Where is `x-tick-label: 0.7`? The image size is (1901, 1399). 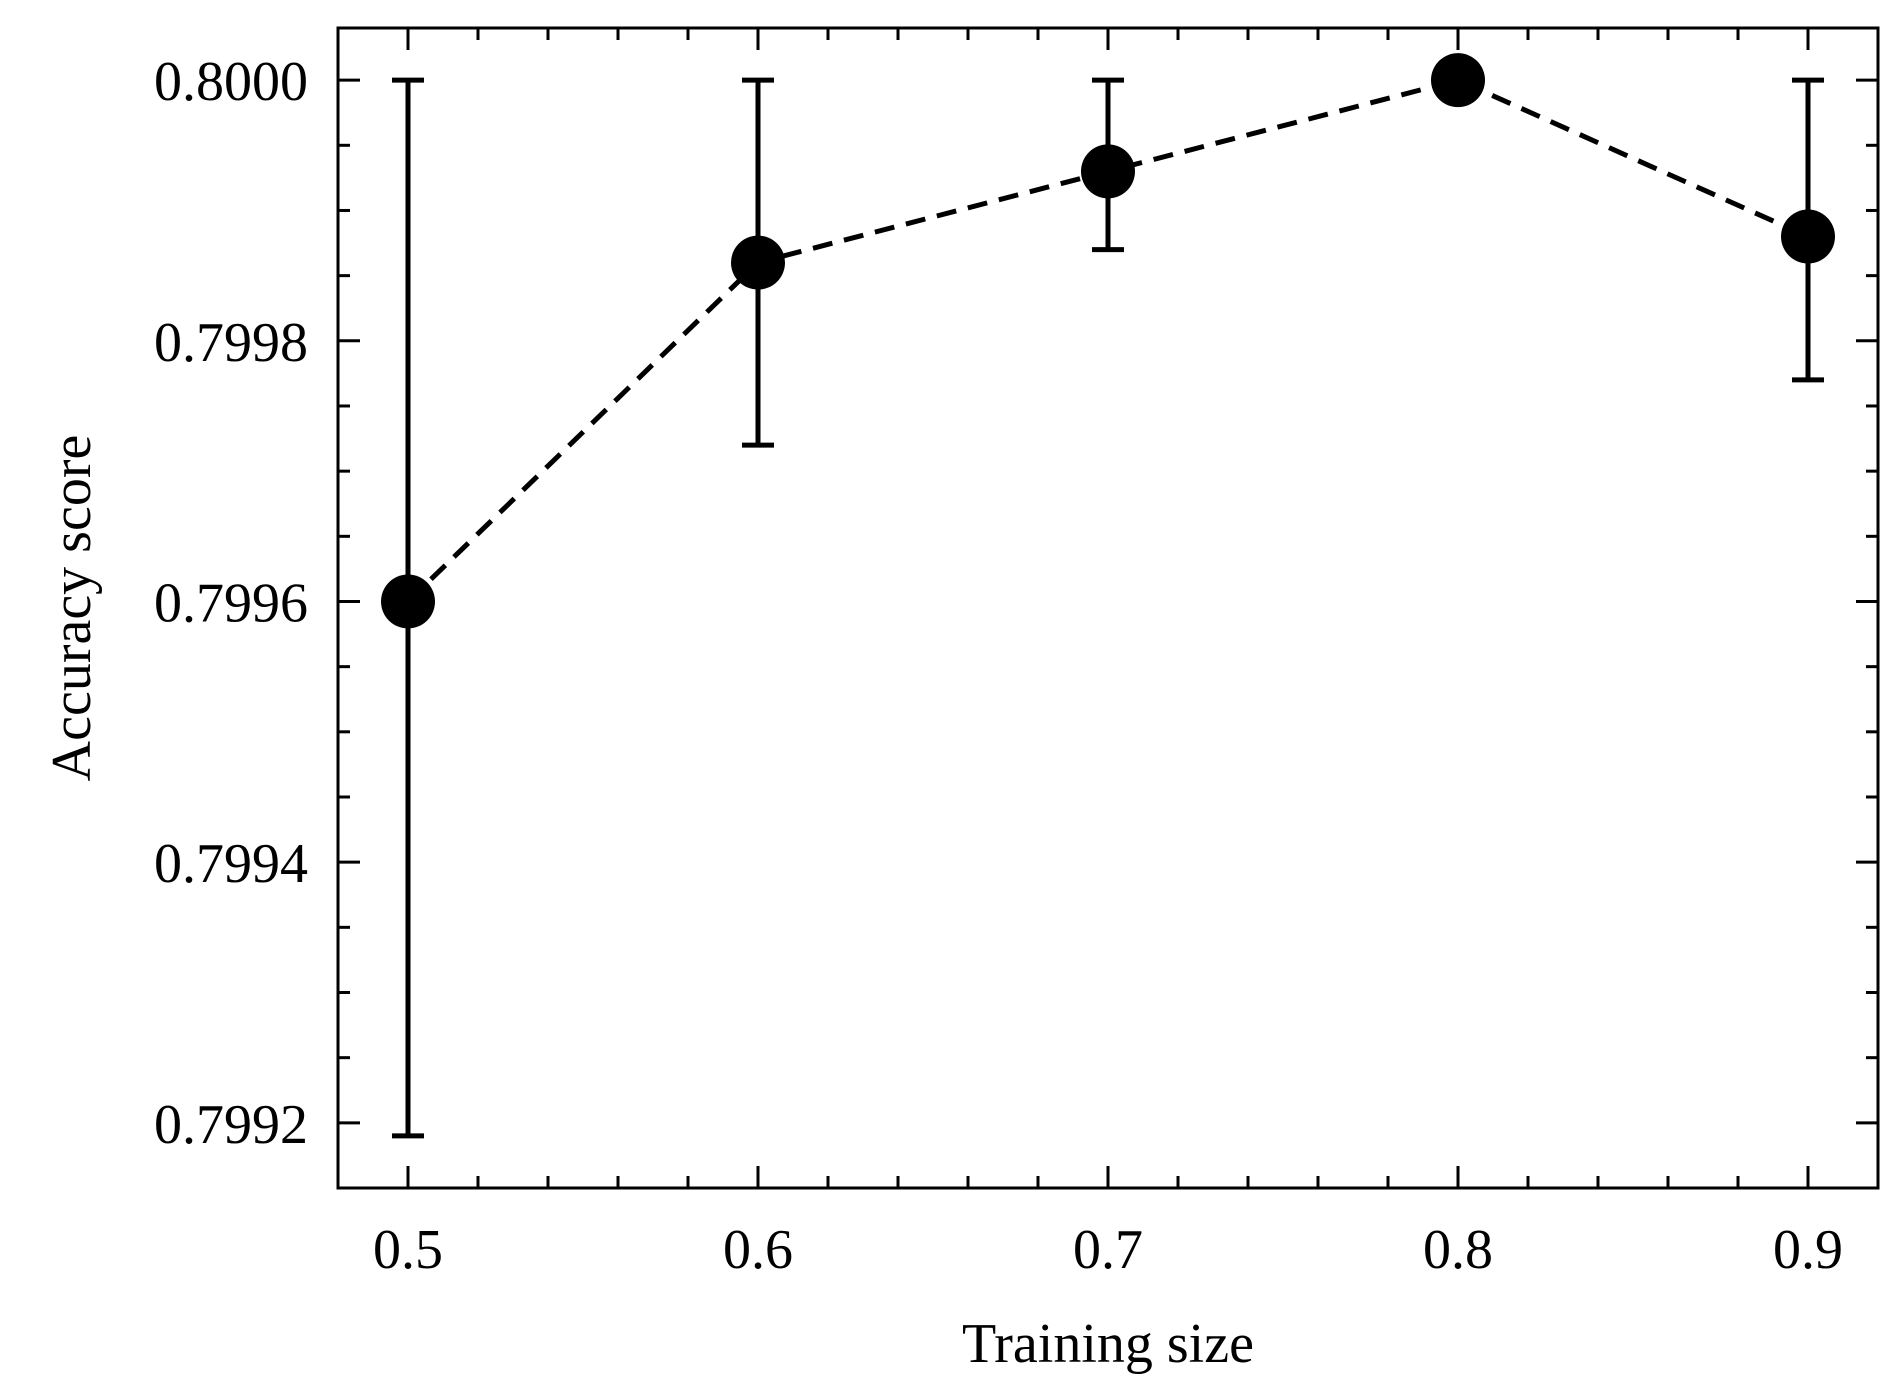
x-tick-label: 0.7 is located at coordinates (1108, 1250).